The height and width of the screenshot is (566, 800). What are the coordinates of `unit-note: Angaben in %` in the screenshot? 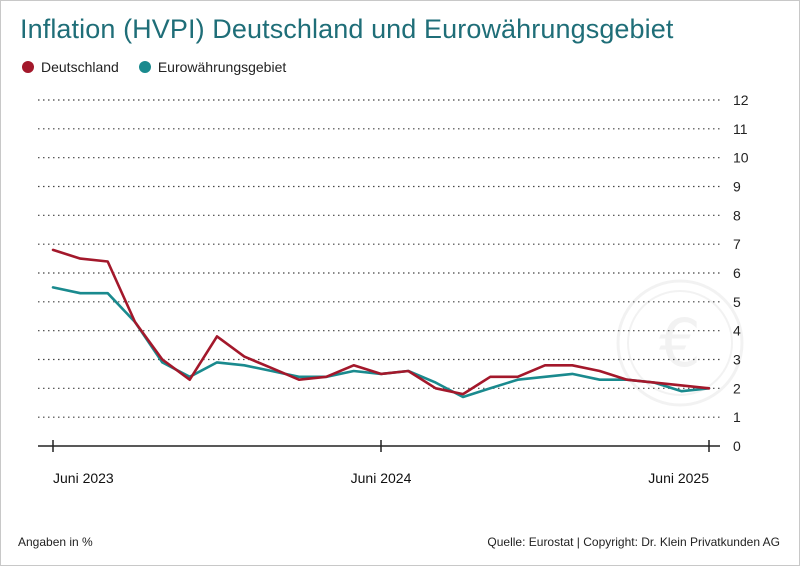 It's located at (55, 542).